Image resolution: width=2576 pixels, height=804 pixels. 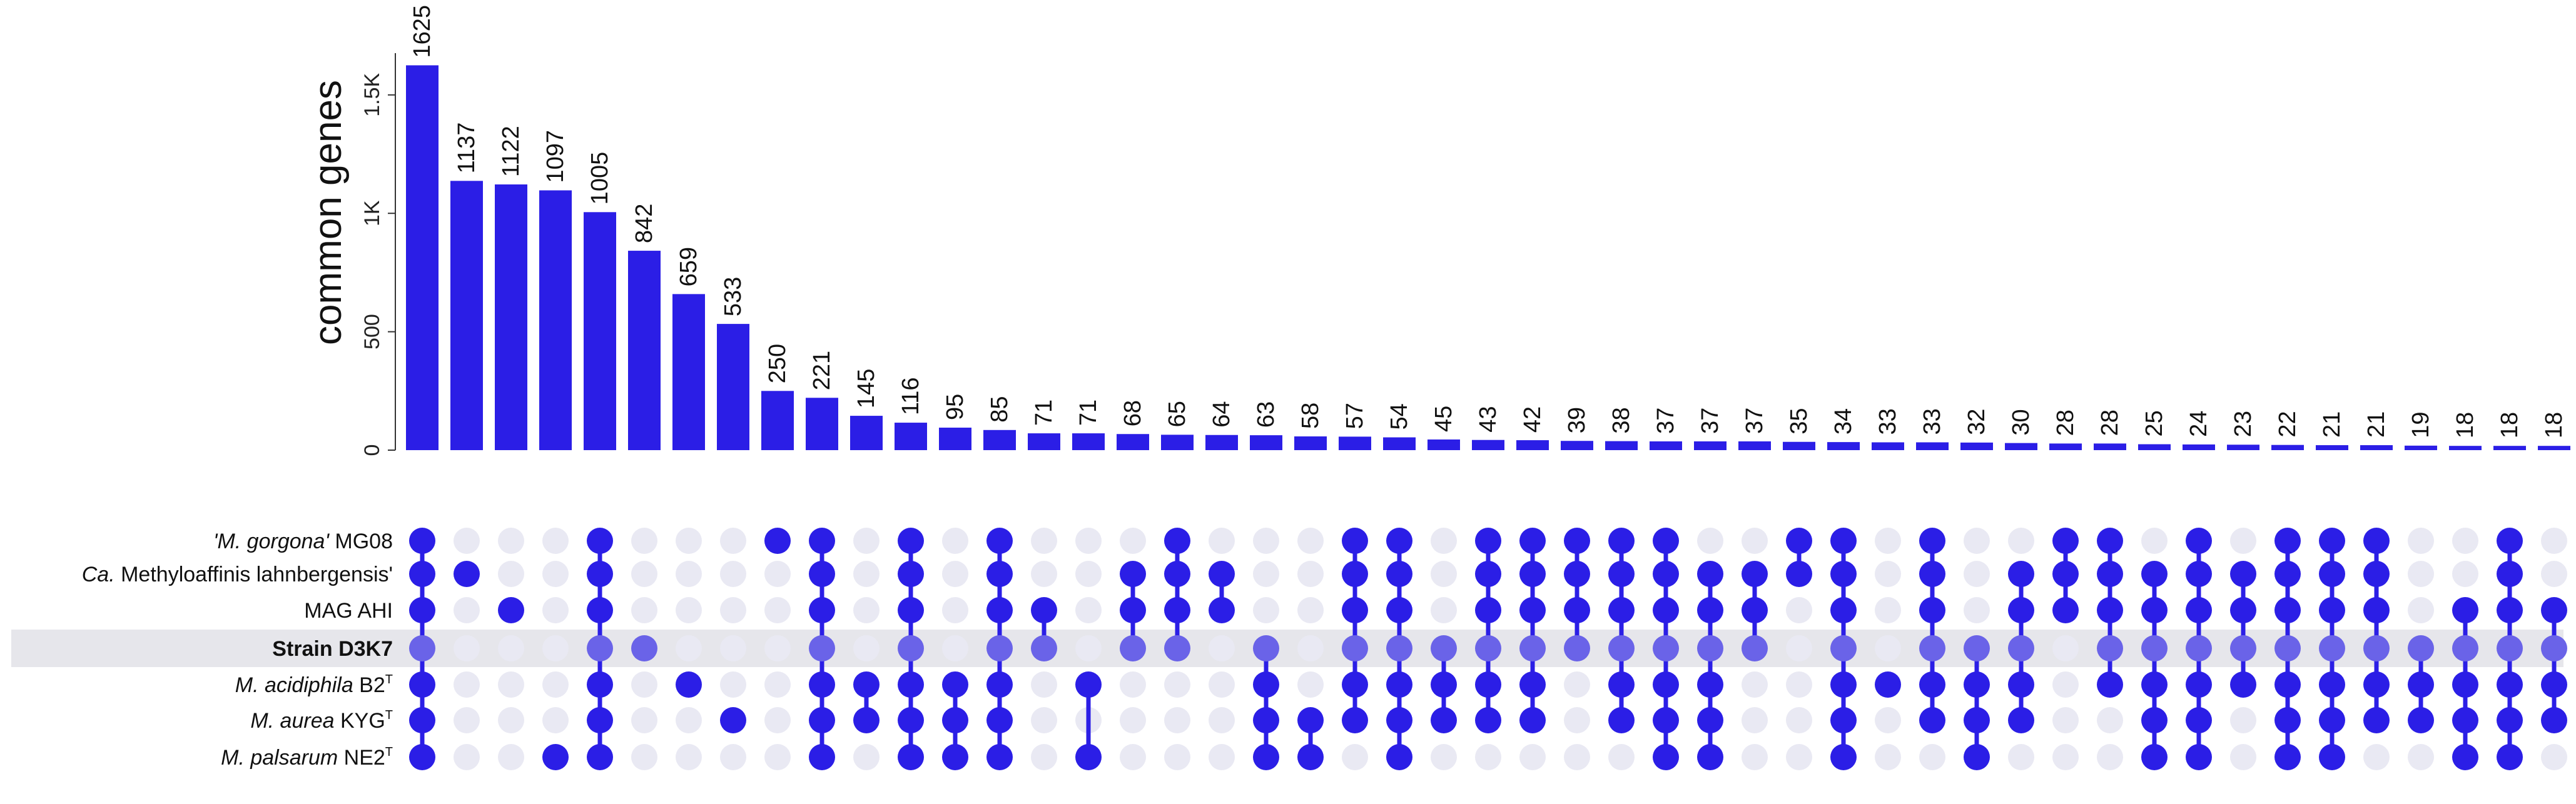 I want to click on bar-value-label: 25, so click(x=2154, y=423).